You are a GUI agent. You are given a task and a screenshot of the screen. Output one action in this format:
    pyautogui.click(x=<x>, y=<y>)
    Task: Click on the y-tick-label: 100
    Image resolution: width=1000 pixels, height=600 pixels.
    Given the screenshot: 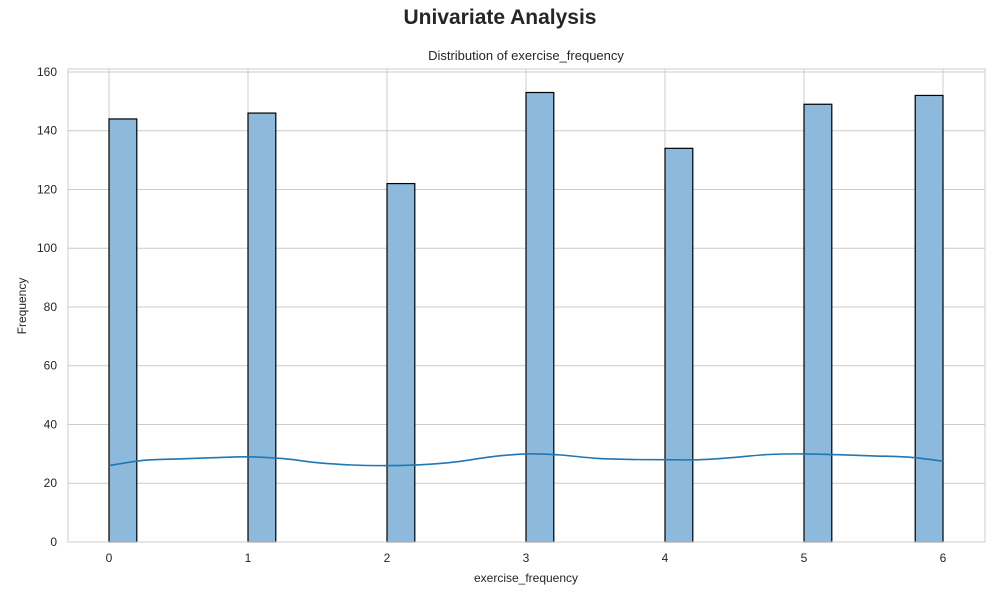 What is the action you would take?
    pyautogui.click(x=47, y=248)
    